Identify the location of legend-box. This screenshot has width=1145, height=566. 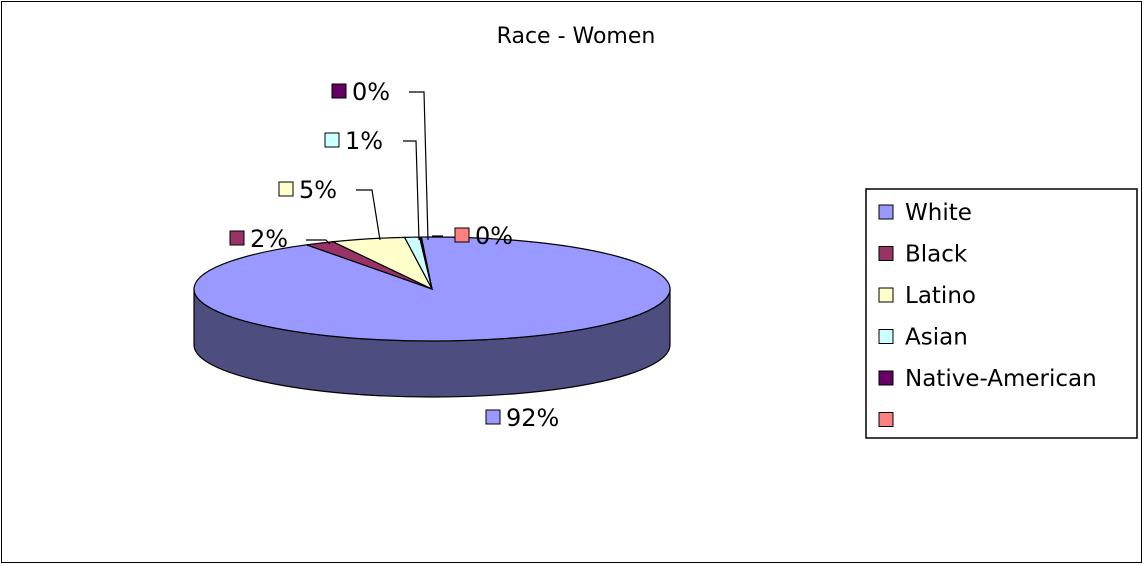
(1001, 313).